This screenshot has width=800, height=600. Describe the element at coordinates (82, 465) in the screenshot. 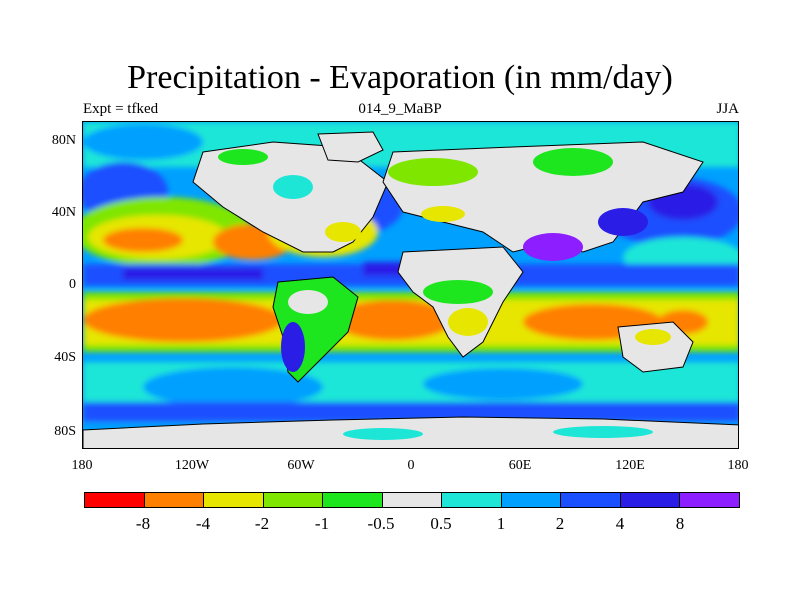

I see `lon-label-180w: 180` at that location.